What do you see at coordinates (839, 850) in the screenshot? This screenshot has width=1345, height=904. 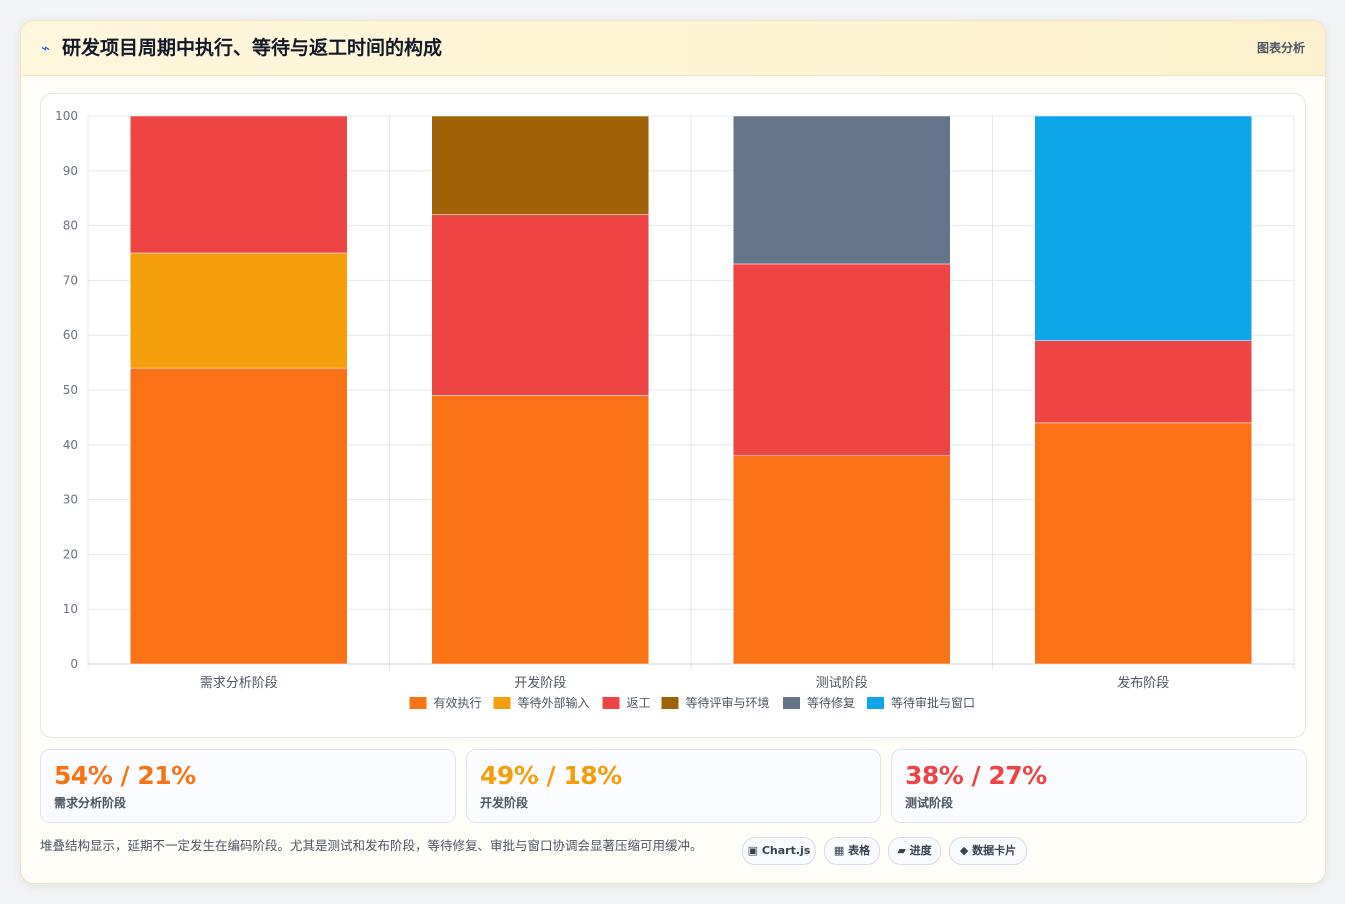 I see `table-icon: ▦` at bounding box center [839, 850].